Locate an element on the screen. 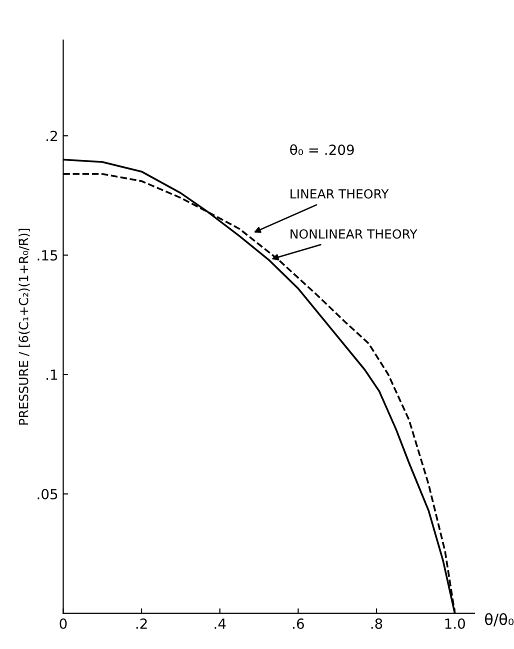 The width and height of the screenshot is (514, 649). annotation: θ₀ = .209 is located at coordinates (322, 150).